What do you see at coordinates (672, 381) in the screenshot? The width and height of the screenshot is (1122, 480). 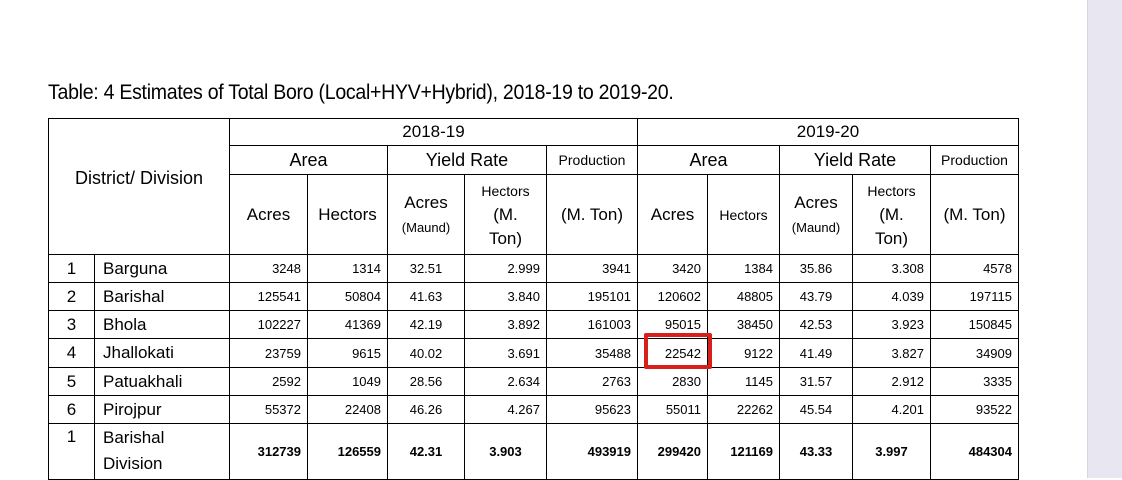 I see `cell-acres-2019: 2830` at bounding box center [672, 381].